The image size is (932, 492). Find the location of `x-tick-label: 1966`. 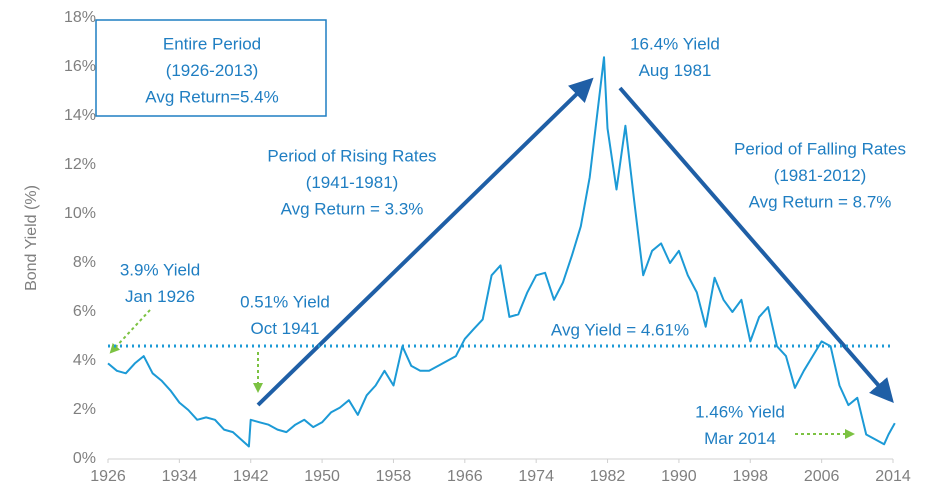

x-tick-label: 1966 is located at coordinates (465, 476).